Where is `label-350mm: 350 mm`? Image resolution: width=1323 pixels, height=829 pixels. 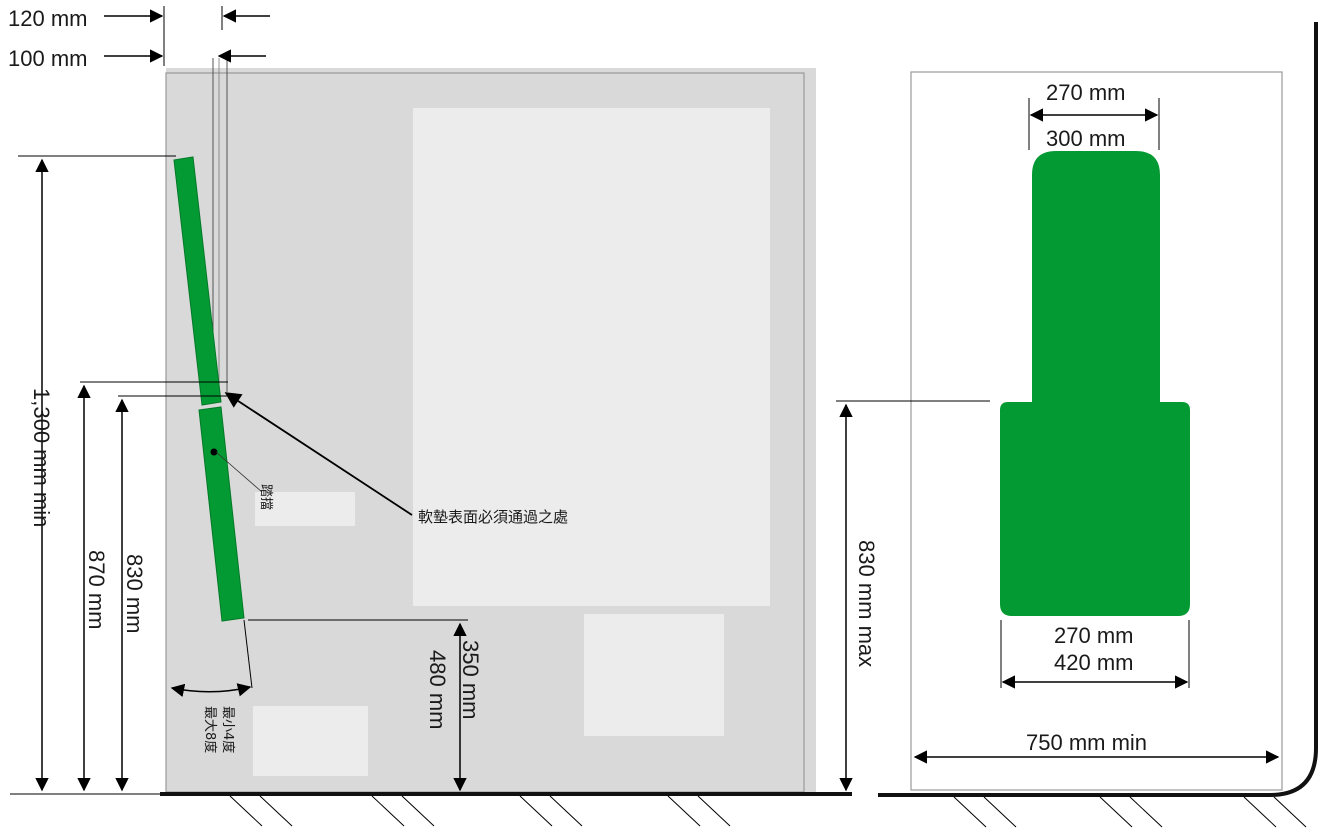
label-350mm: 350 mm is located at coordinates (470, 679).